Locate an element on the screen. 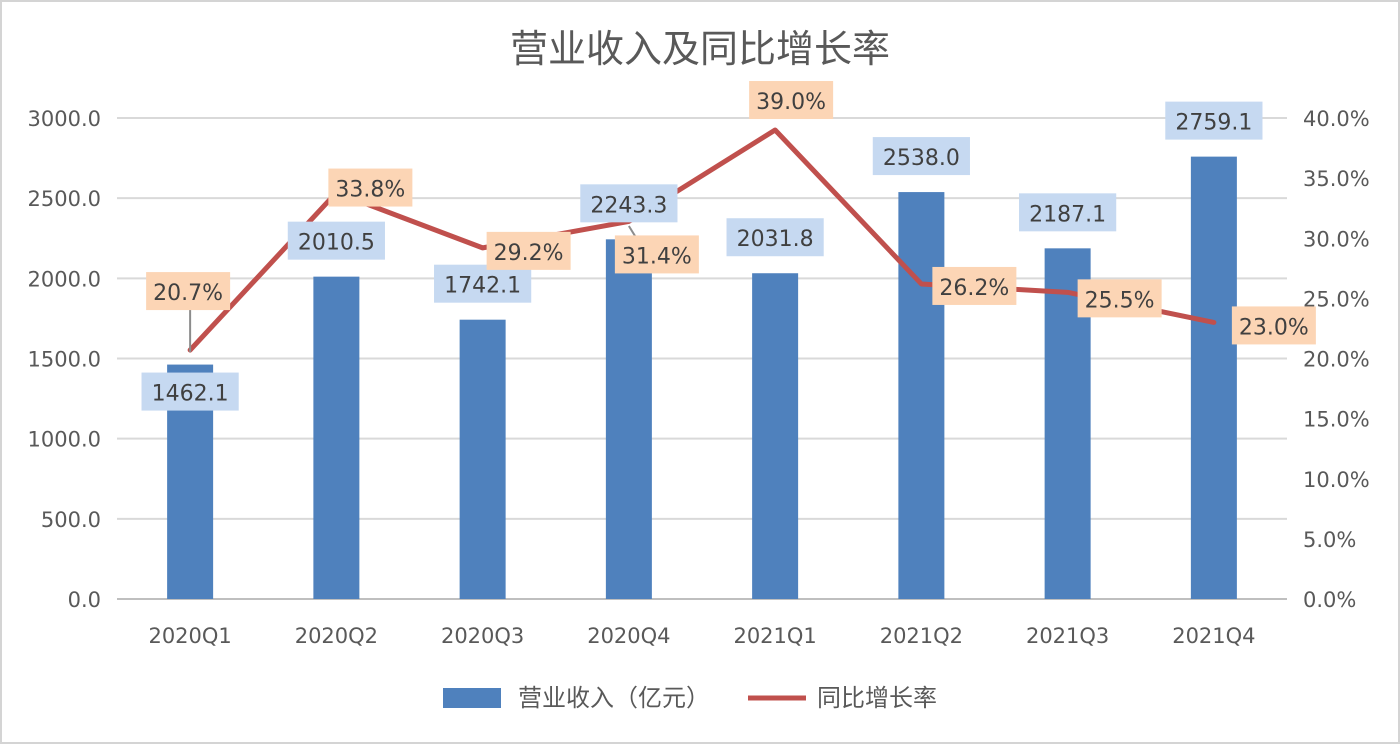 The height and width of the screenshot is (744, 1400). revenue-label: 2031.8 is located at coordinates (775, 237).